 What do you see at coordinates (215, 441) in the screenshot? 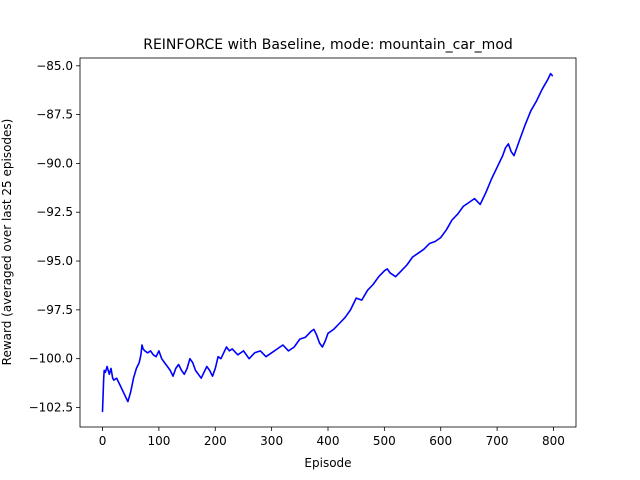
I see `x-tick-label: 200` at bounding box center [215, 441].